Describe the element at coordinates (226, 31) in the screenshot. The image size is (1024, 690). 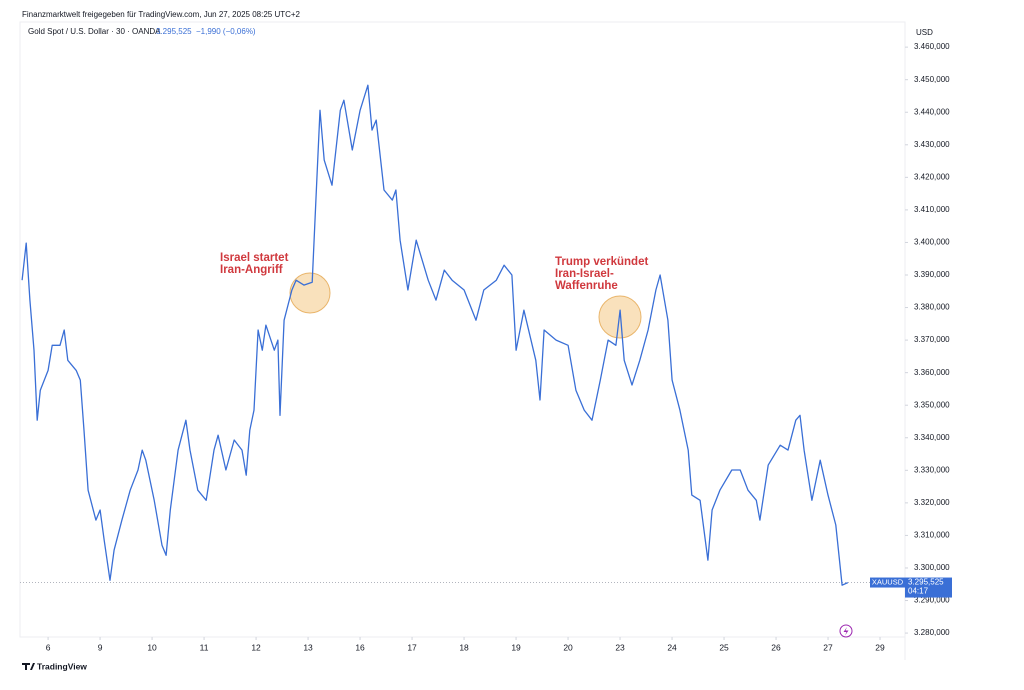
I see `change: −1,990 (−0,06%)` at that location.